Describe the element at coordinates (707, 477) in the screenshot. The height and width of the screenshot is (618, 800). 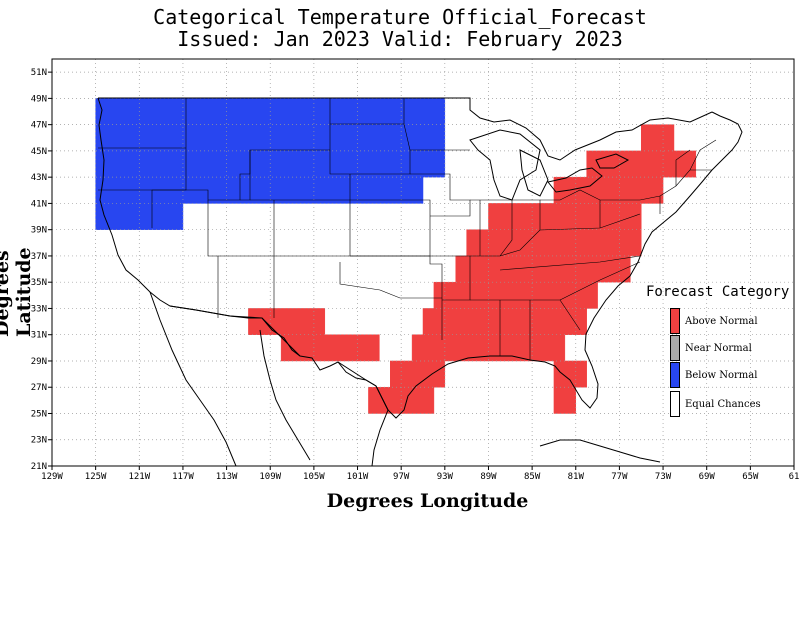
I see `x-tick-label: 69W` at that location.